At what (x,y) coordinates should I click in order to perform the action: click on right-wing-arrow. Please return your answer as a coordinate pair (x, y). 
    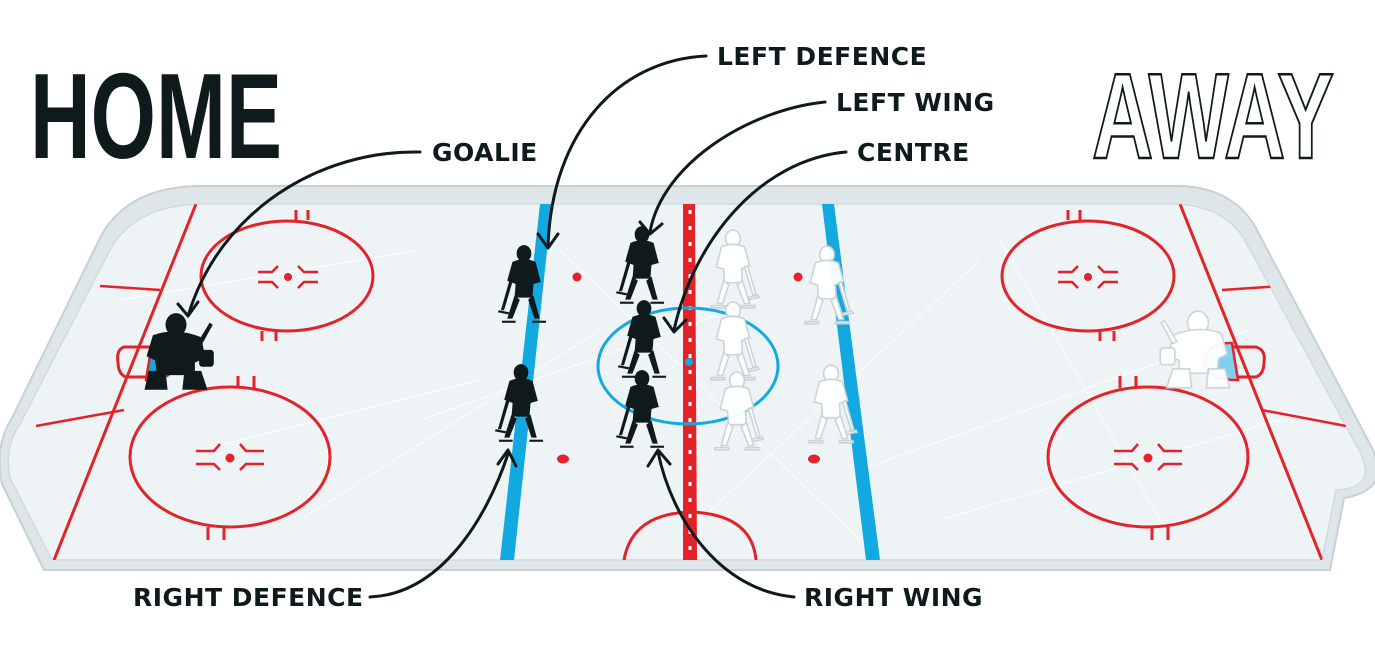
    Looking at the image, I should click on (726, 524).